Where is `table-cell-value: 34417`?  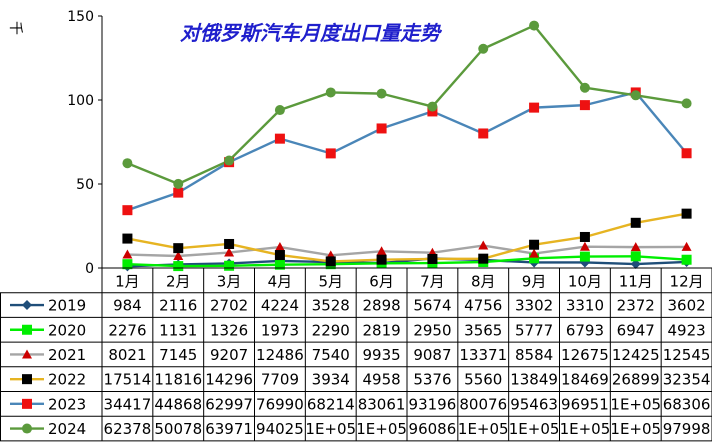
table-cell-value: 34417 is located at coordinates (128, 404).